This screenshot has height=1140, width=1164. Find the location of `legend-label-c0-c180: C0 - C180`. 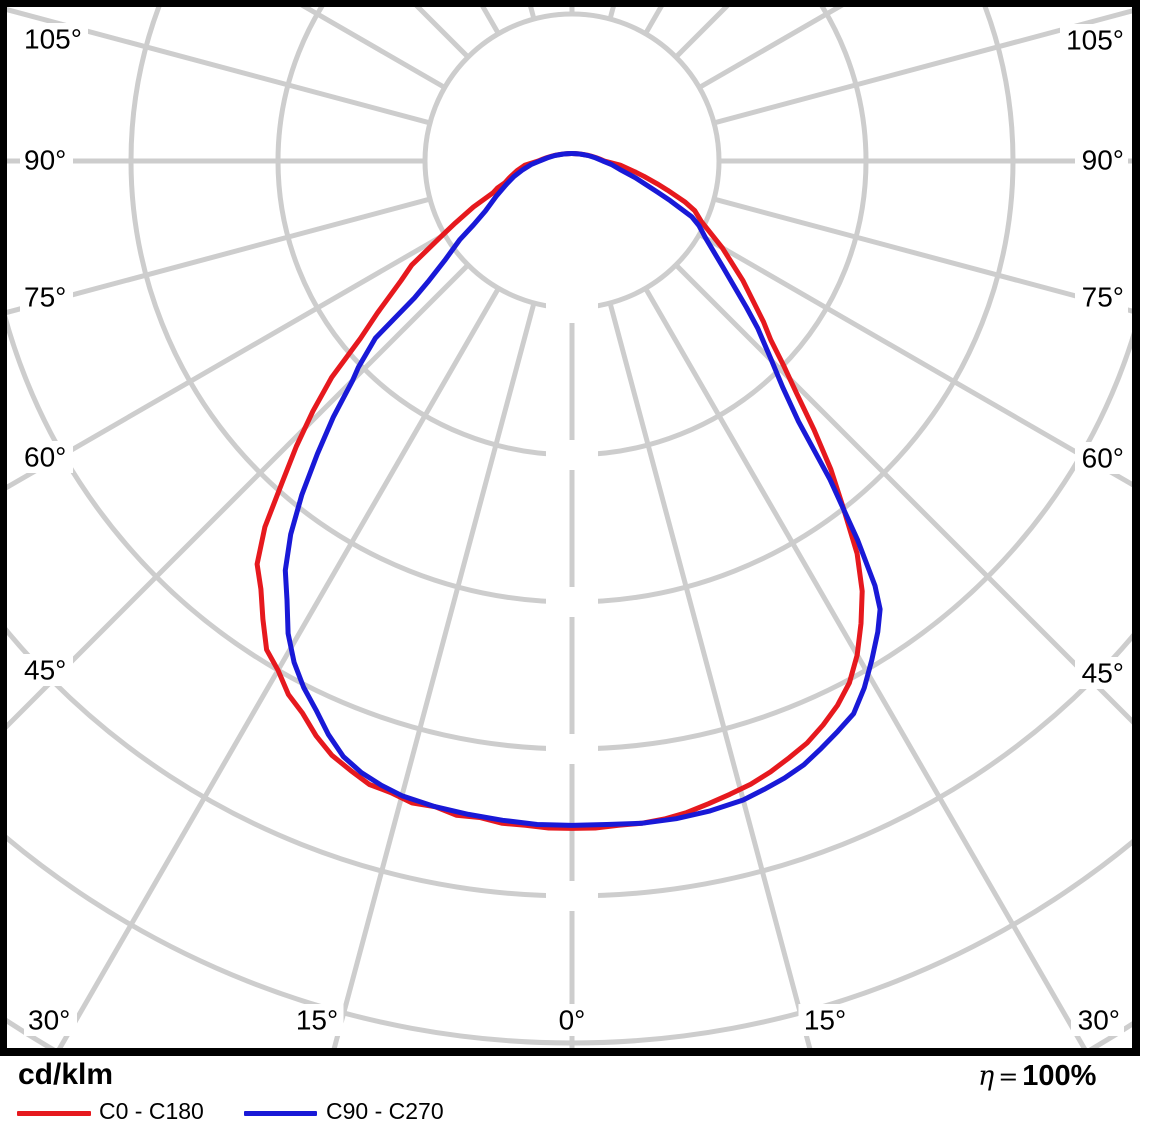

legend-label-c0-c180: C0 - C180 is located at coordinates (151, 1111).